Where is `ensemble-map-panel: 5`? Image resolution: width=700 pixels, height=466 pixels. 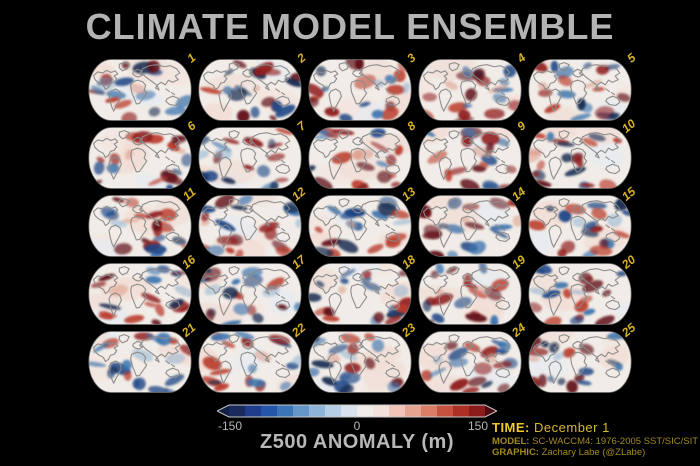 ensemble-map-panel: 5 is located at coordinates (583, 85).